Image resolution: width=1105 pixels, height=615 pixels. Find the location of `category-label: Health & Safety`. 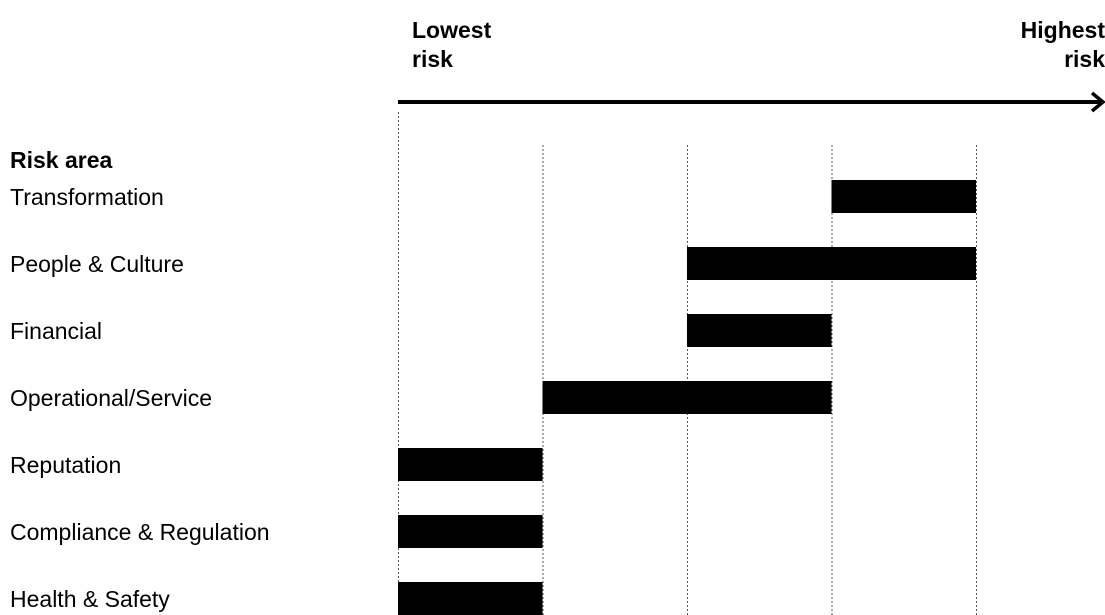

category-label: Health & Safety is located at coordinates (90, 599).